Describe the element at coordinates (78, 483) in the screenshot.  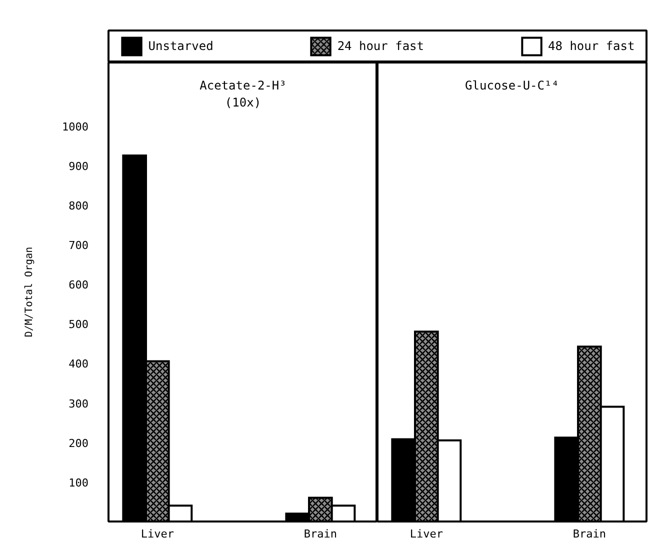
I see `y-tick-label: 100` at that location.